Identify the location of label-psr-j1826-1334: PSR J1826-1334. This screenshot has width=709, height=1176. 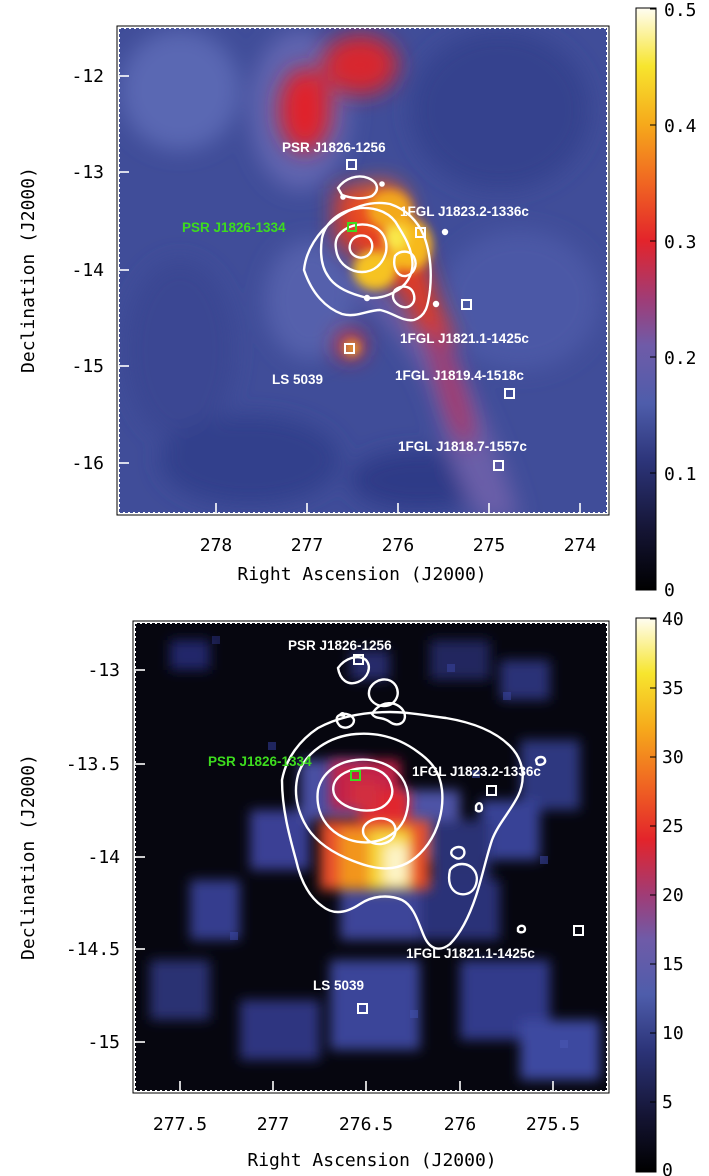
(234, 227).